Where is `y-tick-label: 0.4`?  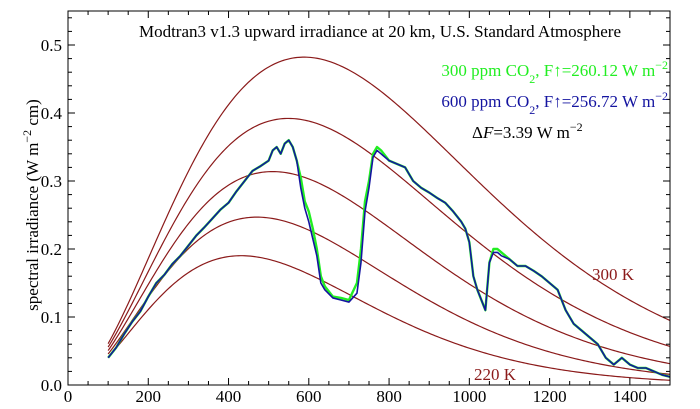
y-tick-label: 0.4 is located at coordinates (52, 113).